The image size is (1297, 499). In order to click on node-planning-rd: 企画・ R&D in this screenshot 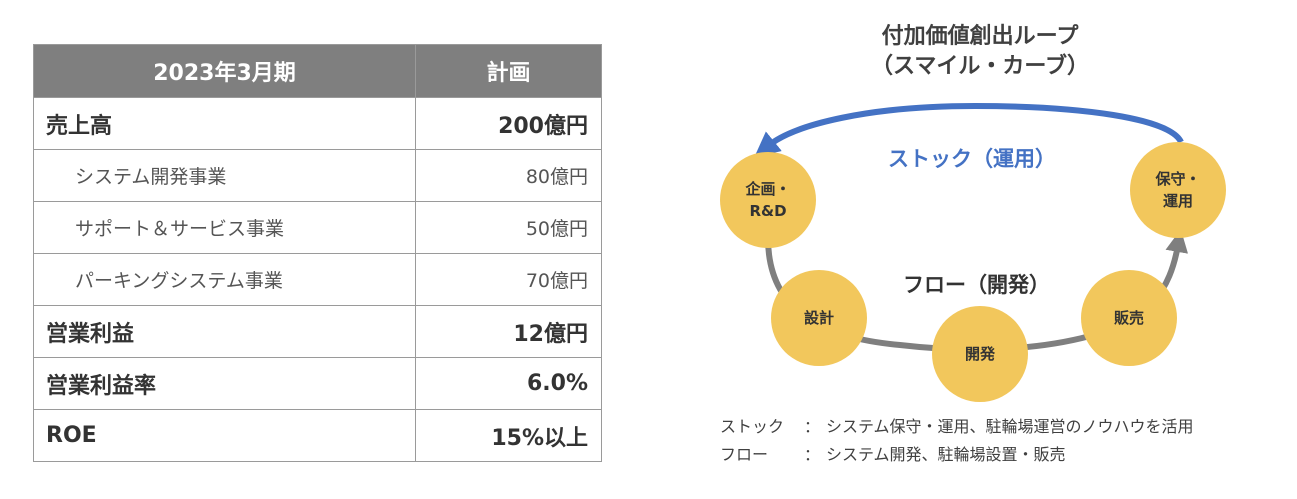, I will do `click(768, 200)`.